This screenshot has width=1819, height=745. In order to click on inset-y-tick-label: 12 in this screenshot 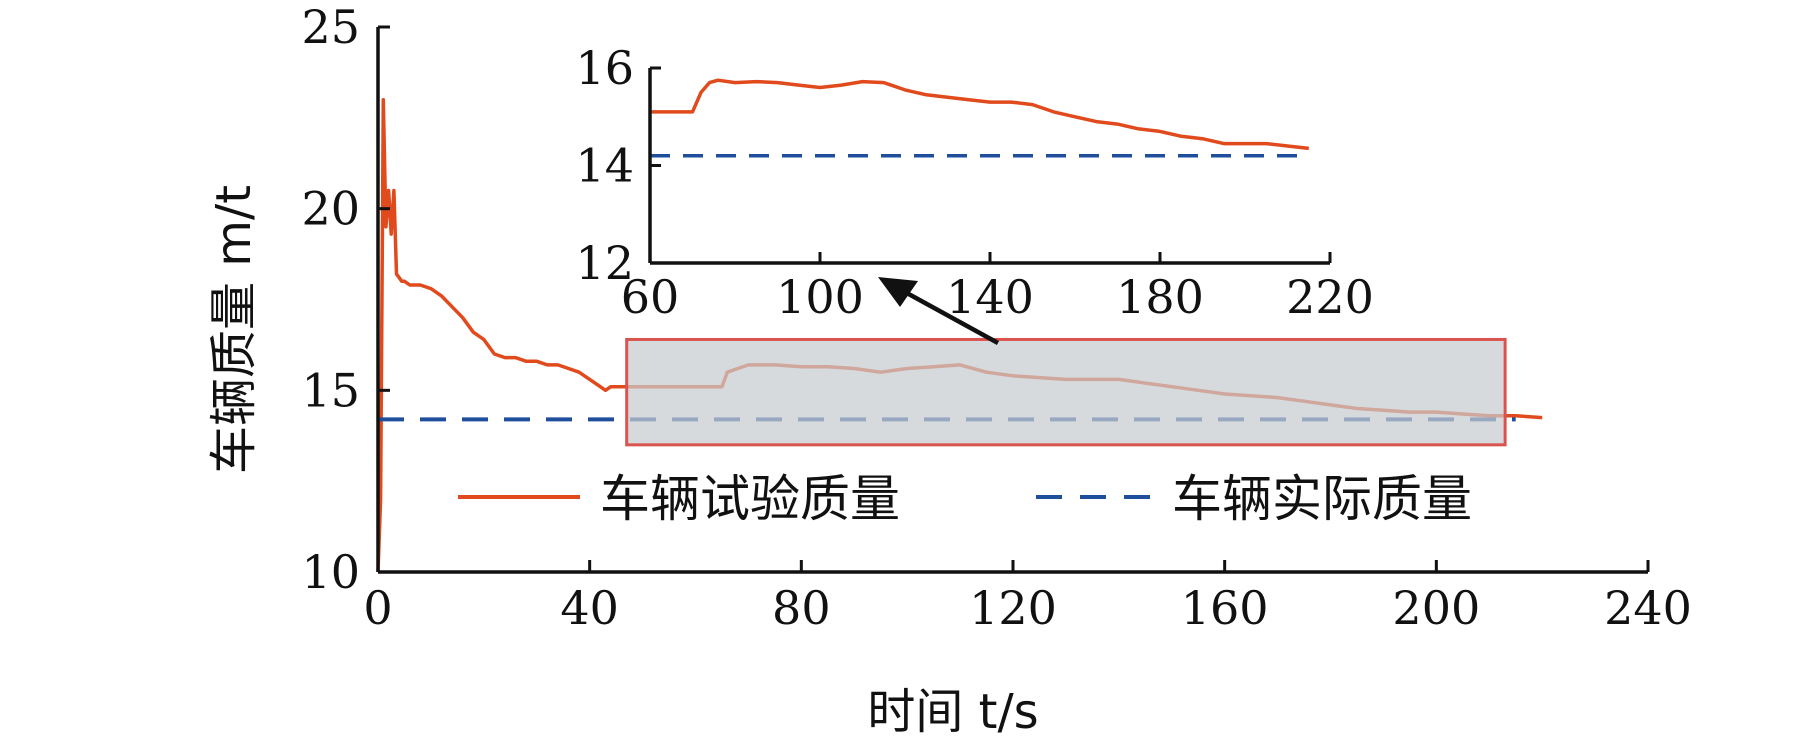, I will do `click(604, 263)`.